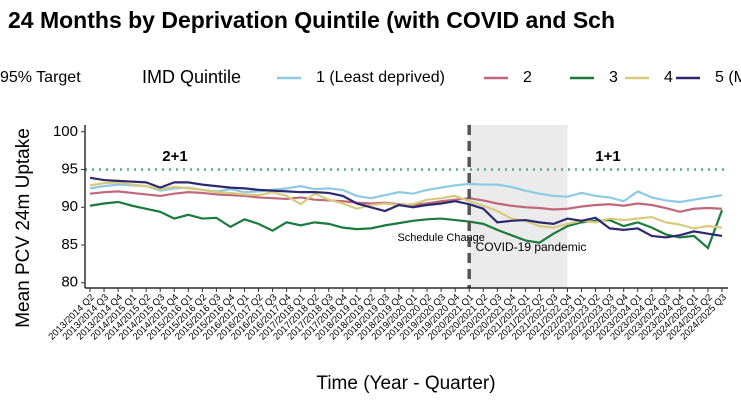 Image resolution: width=741 pixels, height=408 pixels. I want to click on legend-label: 3, so click(613, 77).